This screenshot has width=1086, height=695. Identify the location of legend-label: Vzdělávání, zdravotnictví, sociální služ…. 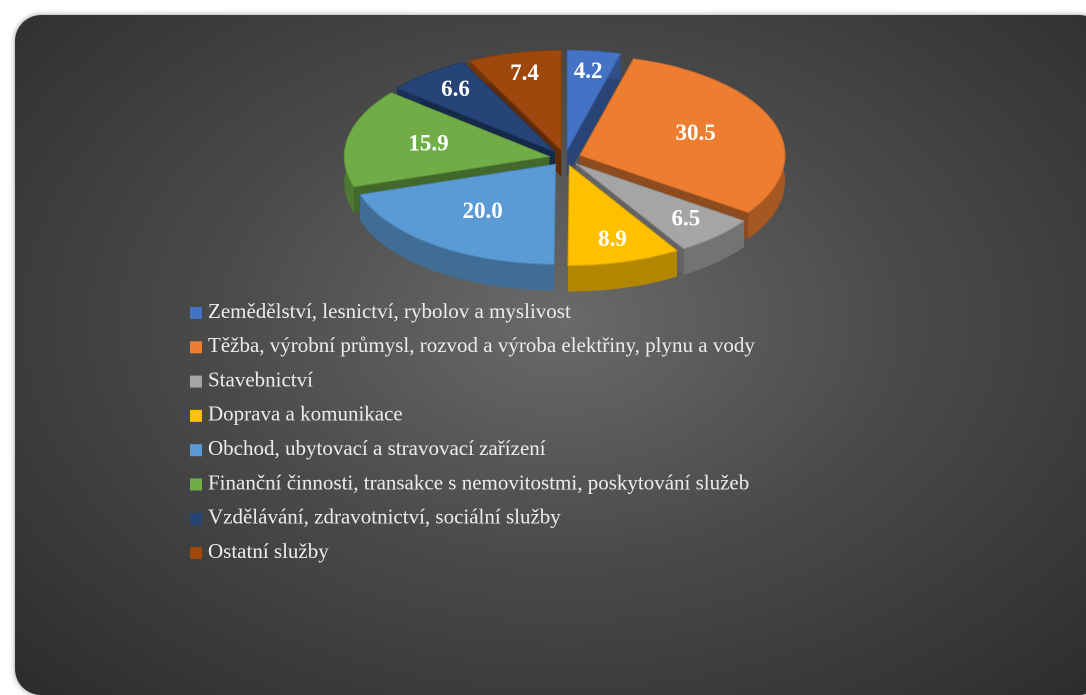
(384, 517).